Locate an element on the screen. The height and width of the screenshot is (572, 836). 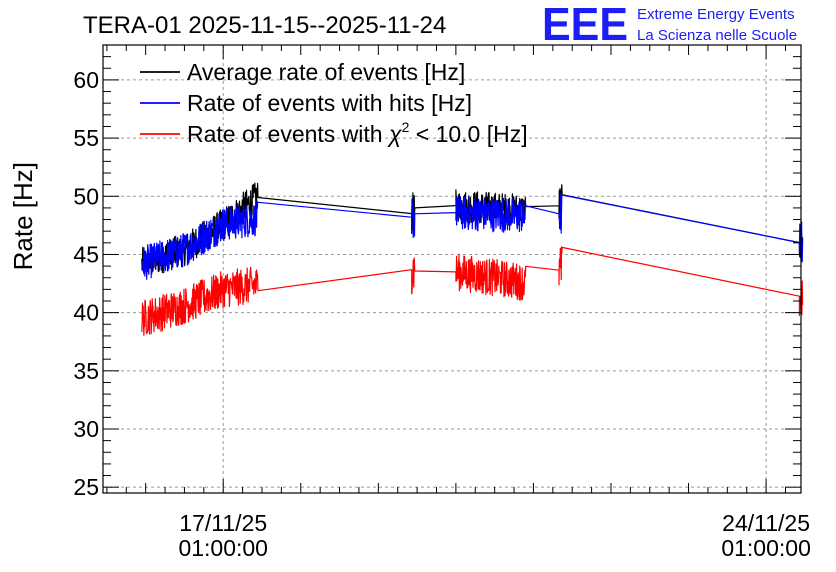
y-tick-label: 45 is located at coordinates (86, 254).